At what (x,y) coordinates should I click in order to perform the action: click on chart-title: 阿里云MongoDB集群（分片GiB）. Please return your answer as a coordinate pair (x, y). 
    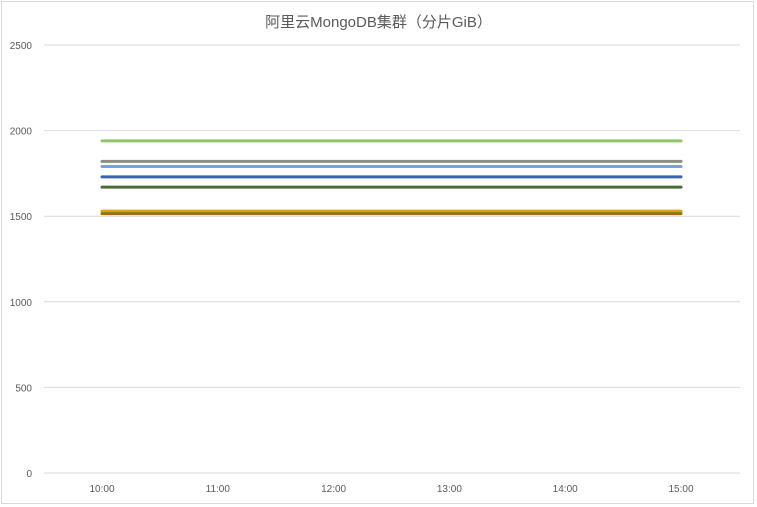
    Looking at the image, I should click on (378, 22).